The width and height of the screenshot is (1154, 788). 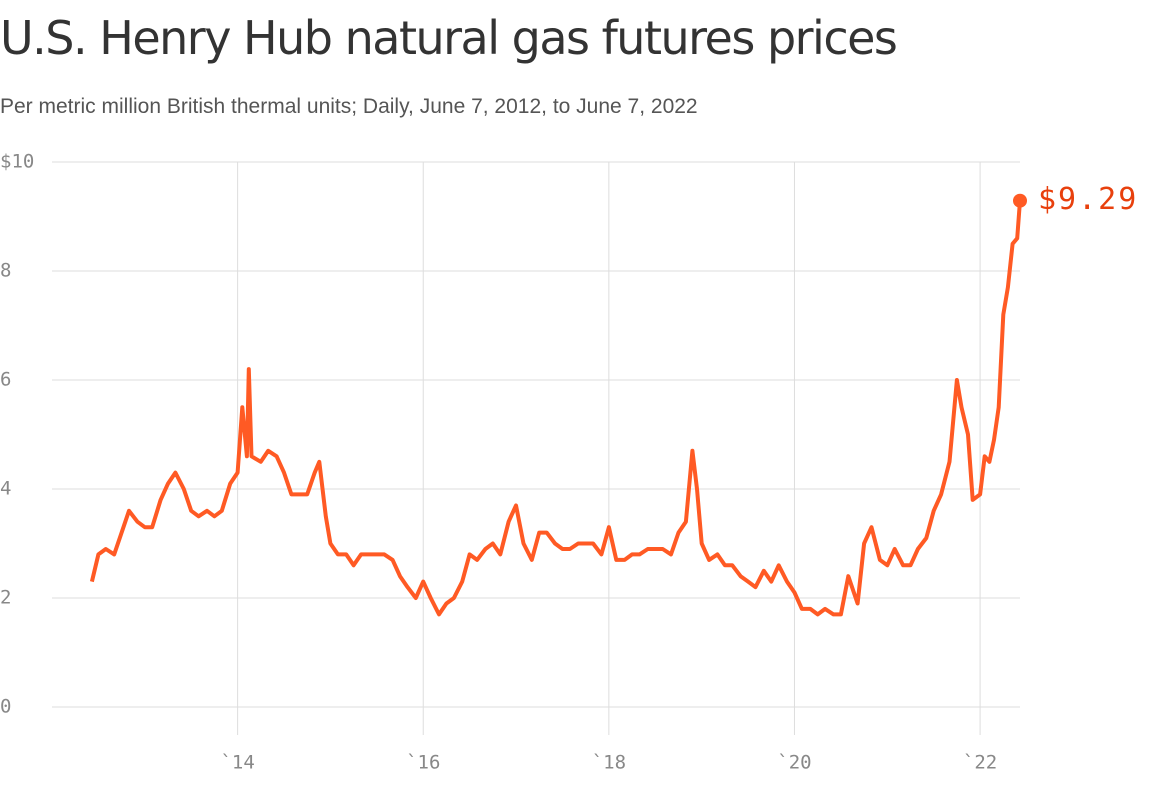 I want to click on x-tick-label: `14, so click(x=237, y=763).